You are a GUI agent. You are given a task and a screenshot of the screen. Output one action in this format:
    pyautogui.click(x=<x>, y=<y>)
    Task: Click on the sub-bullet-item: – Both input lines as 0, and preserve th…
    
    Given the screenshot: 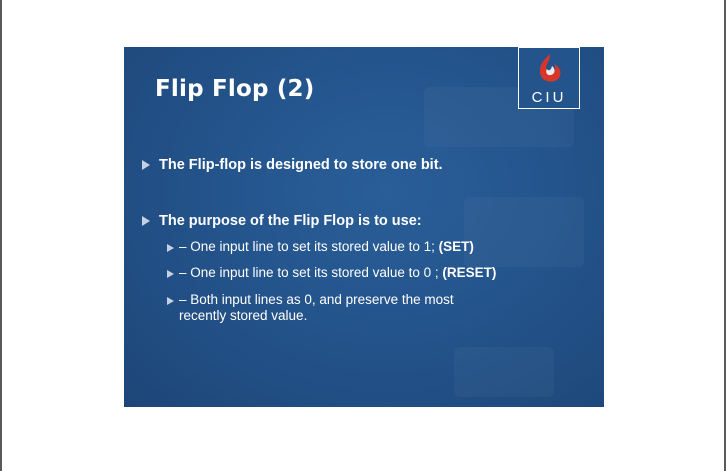 What is the action you would take?
    pyautogui.click(x=310, y=308)
    